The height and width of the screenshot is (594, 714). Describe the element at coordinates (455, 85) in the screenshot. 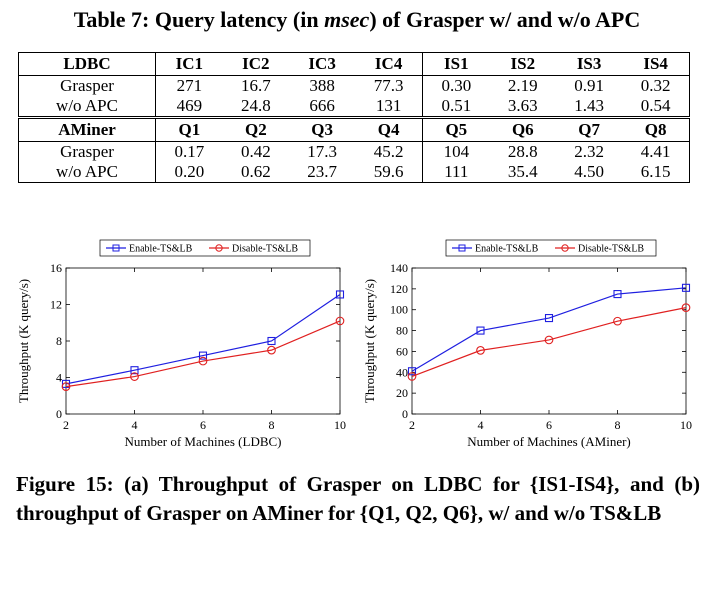

I see `table-cell: 0.30` at that location.